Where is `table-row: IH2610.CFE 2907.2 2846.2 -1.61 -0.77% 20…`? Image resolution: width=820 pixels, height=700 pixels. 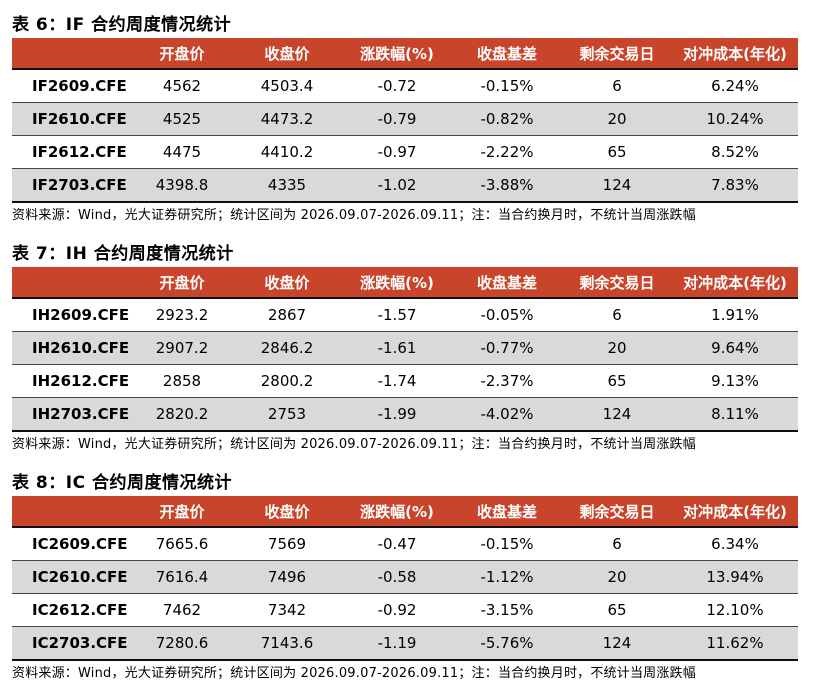
table-row: IH2610.CFE 2907.2 2846.2 -1.61 -0.77% 20… is located at coordinates (405, 348).